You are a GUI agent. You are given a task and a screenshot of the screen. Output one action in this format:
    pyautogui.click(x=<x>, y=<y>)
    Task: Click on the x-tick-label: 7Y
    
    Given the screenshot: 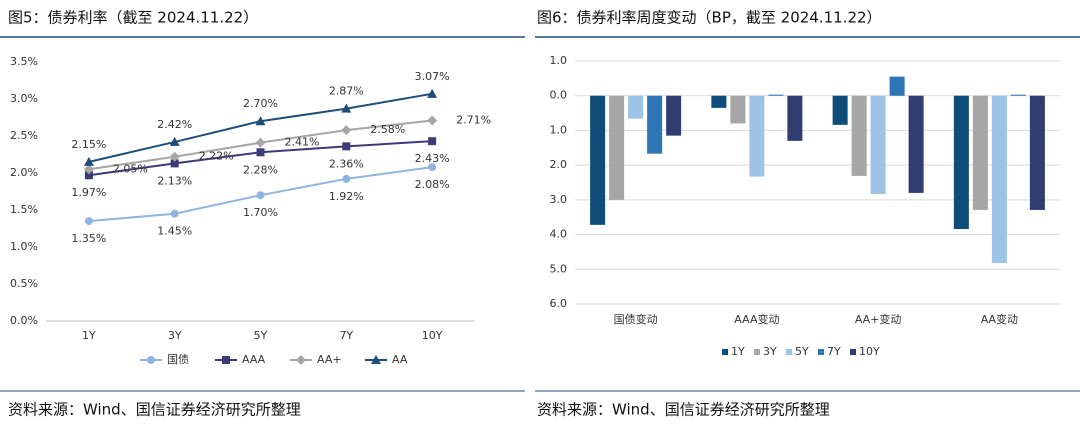 What is the action you would take?
    pyautogui.click(x=346, y=335)
    